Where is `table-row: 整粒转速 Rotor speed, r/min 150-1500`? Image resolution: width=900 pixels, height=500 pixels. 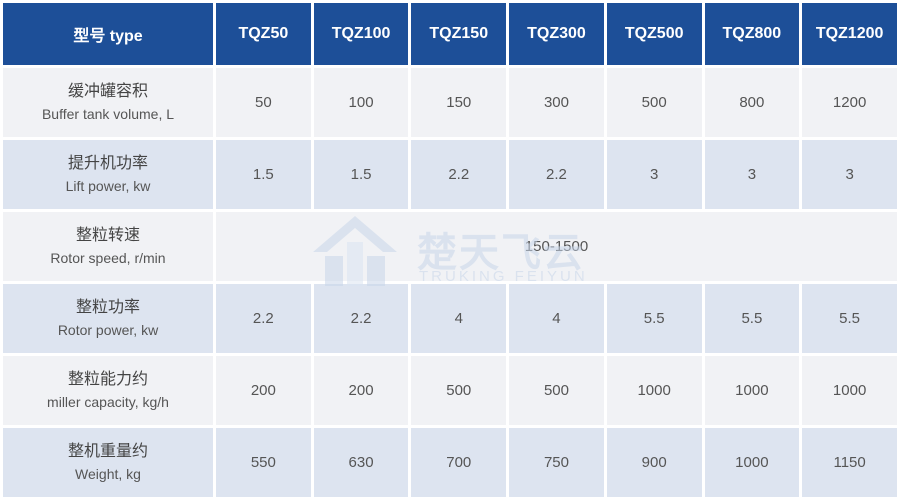
table-row: 整粒转速 Rotor speed, r/min 150-1500 is located at coordinates (450, 246).